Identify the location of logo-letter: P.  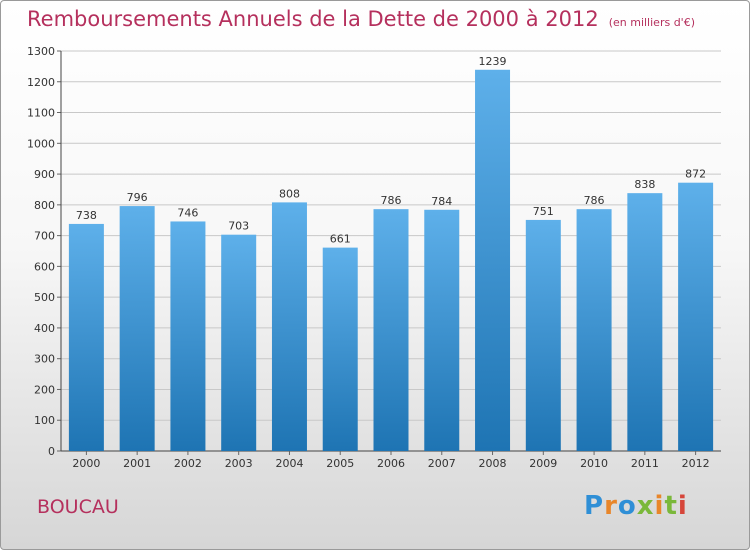
(594, 506).